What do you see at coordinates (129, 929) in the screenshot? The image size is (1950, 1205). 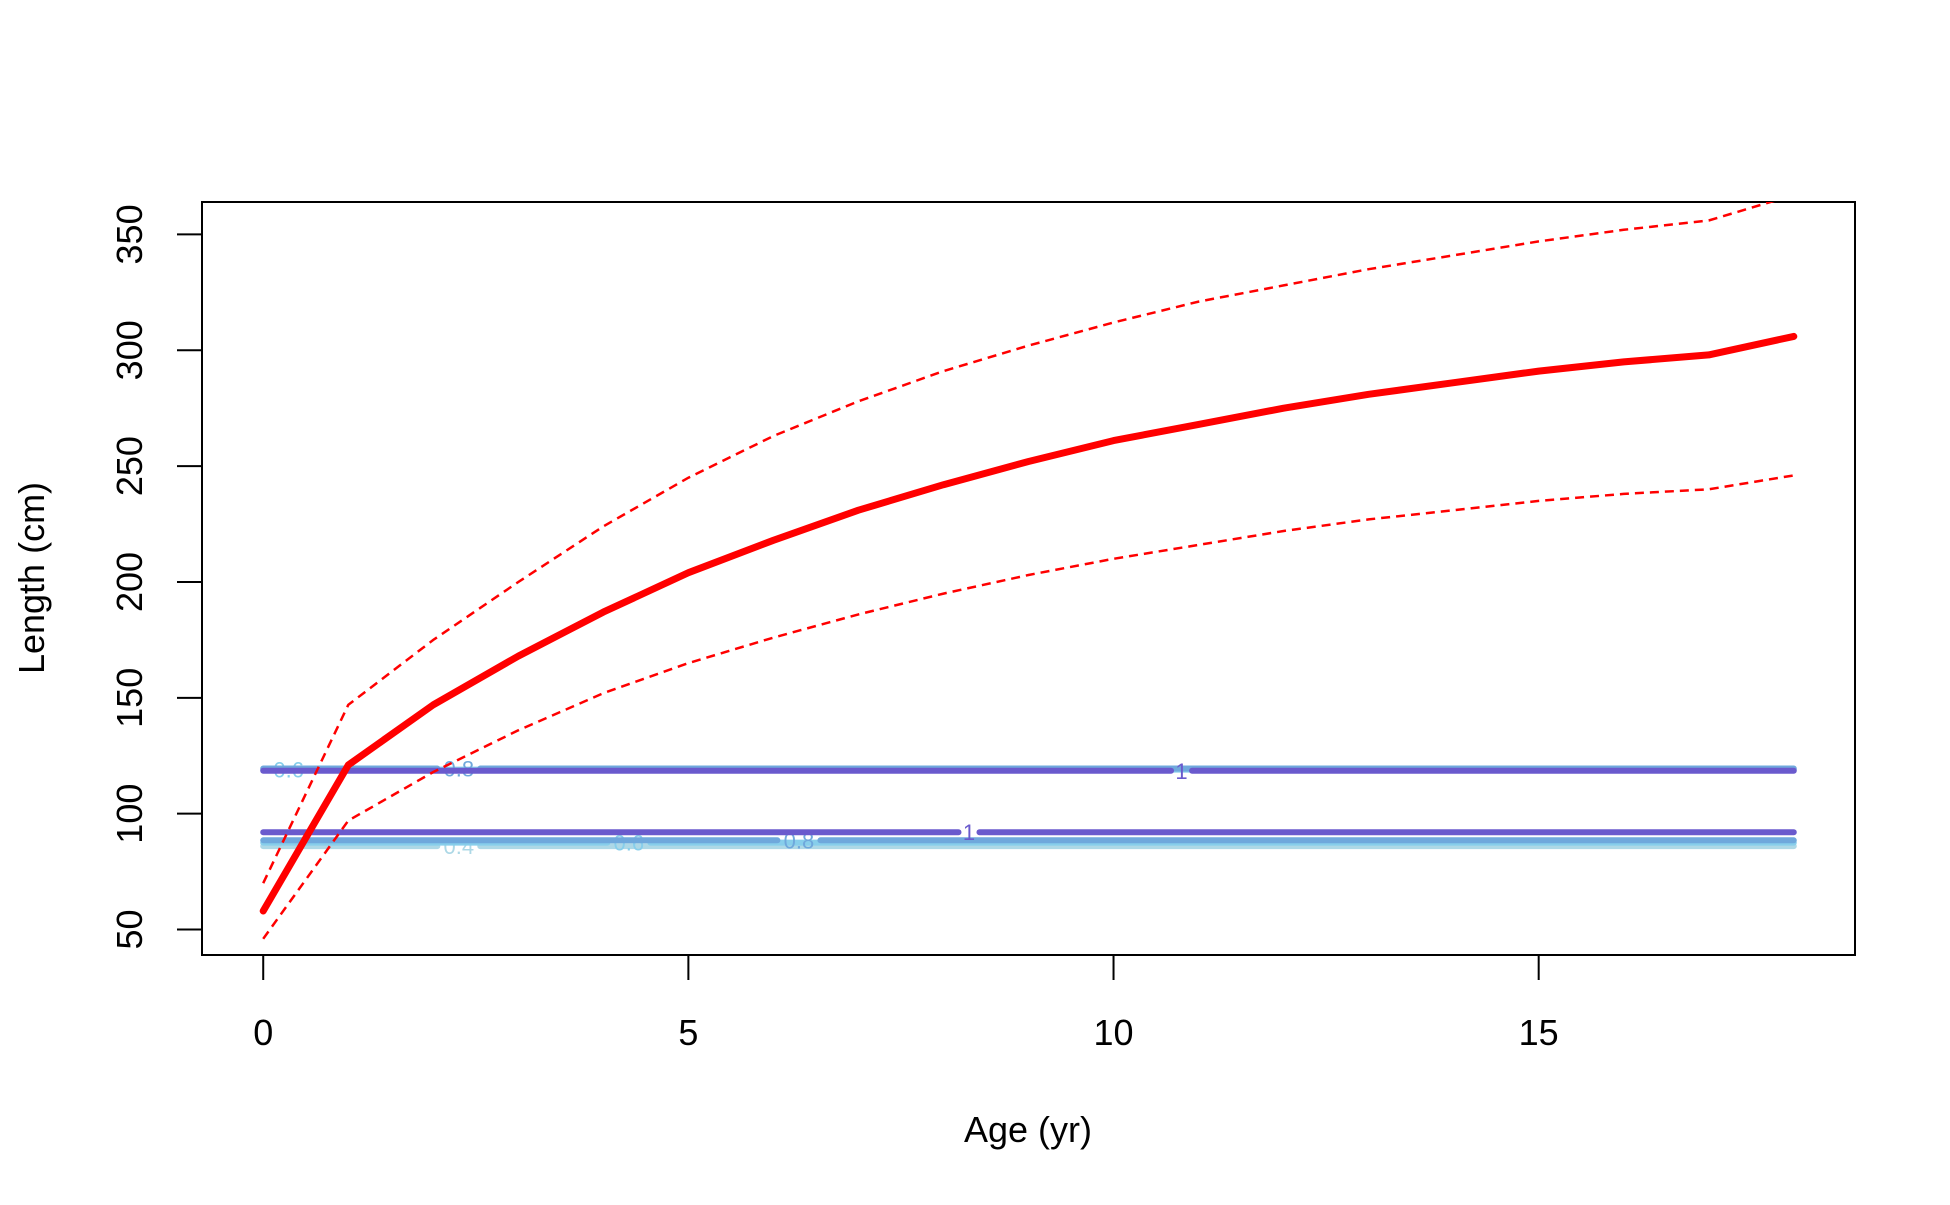 I see `y-tick-label: 50` at bounding box center [129, 929].